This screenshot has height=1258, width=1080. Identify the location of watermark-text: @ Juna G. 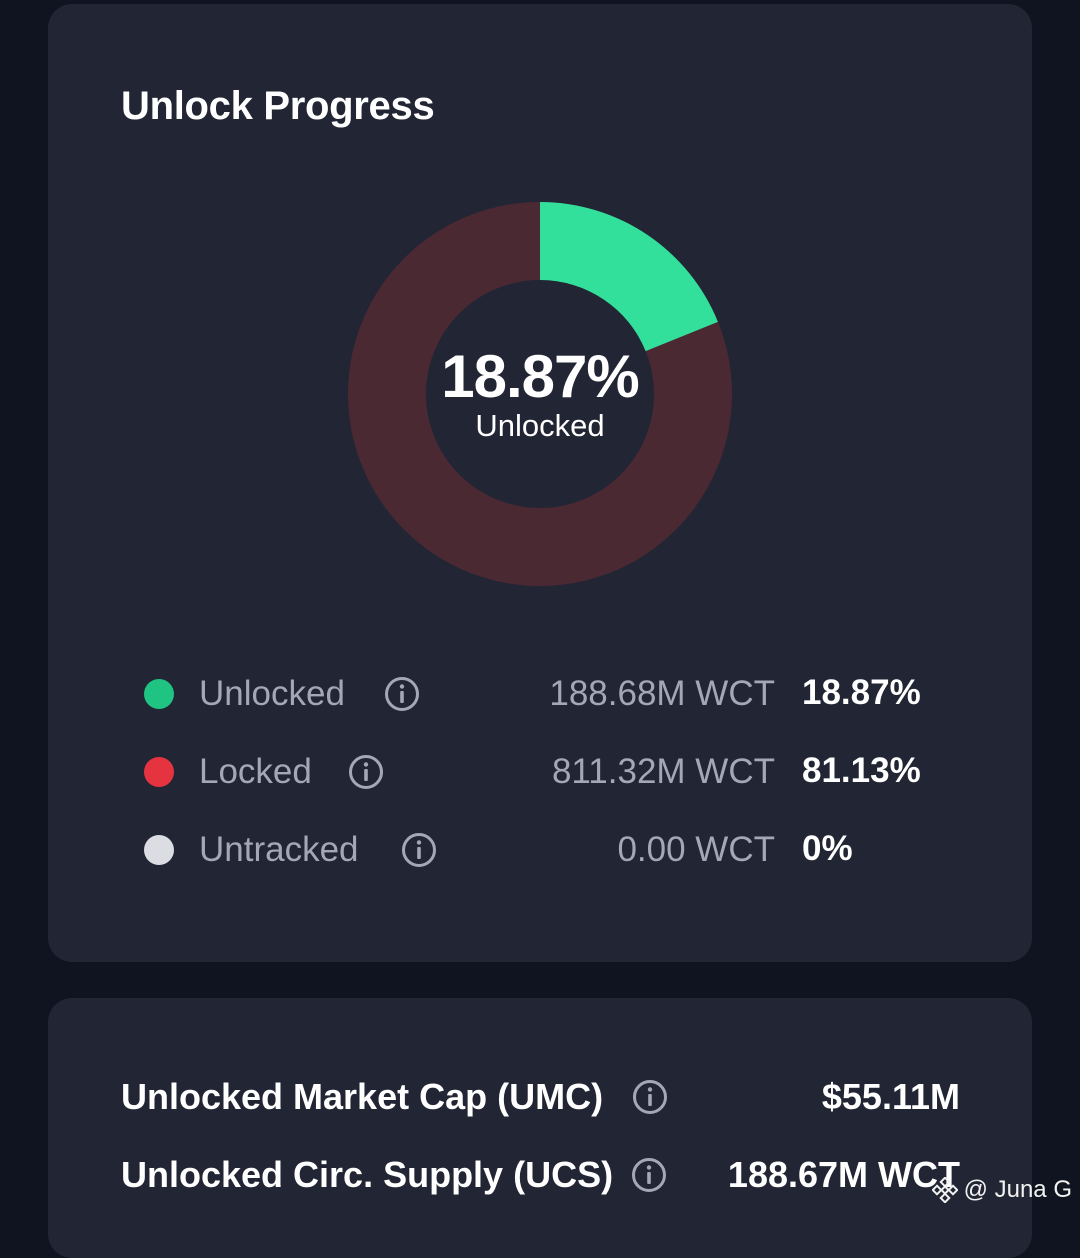
(1017, 1189).